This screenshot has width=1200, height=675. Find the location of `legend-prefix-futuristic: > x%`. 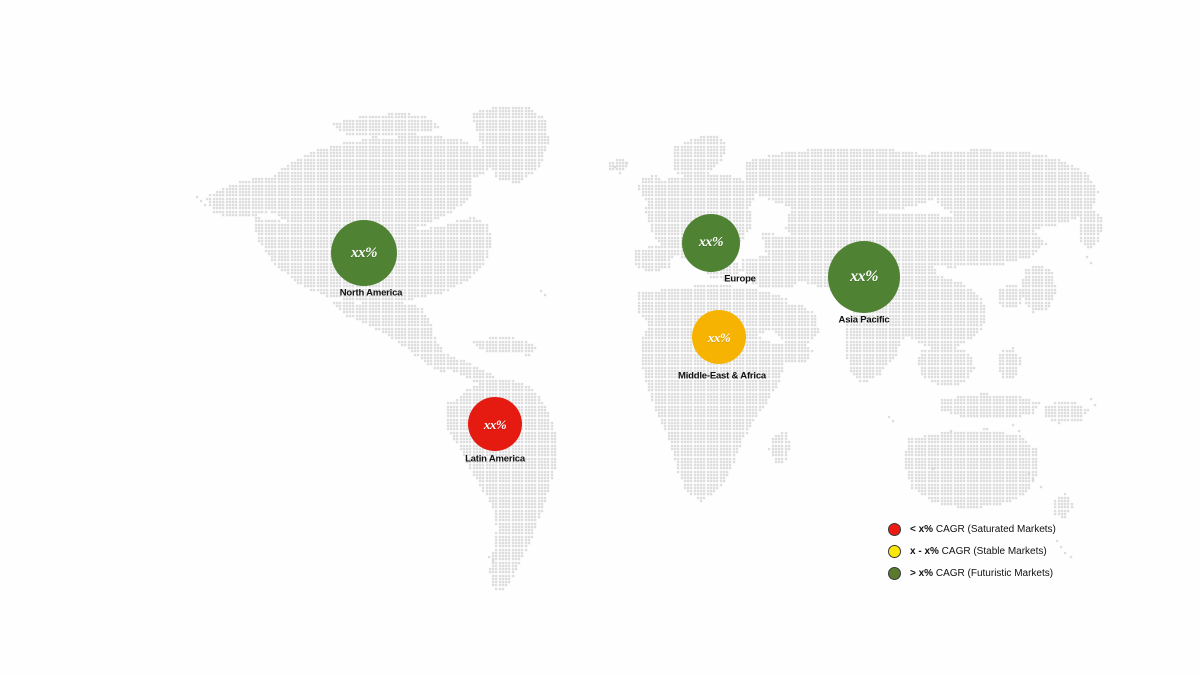

legend-prefix-futuristic: > x% is located at coordinates (922, 573).